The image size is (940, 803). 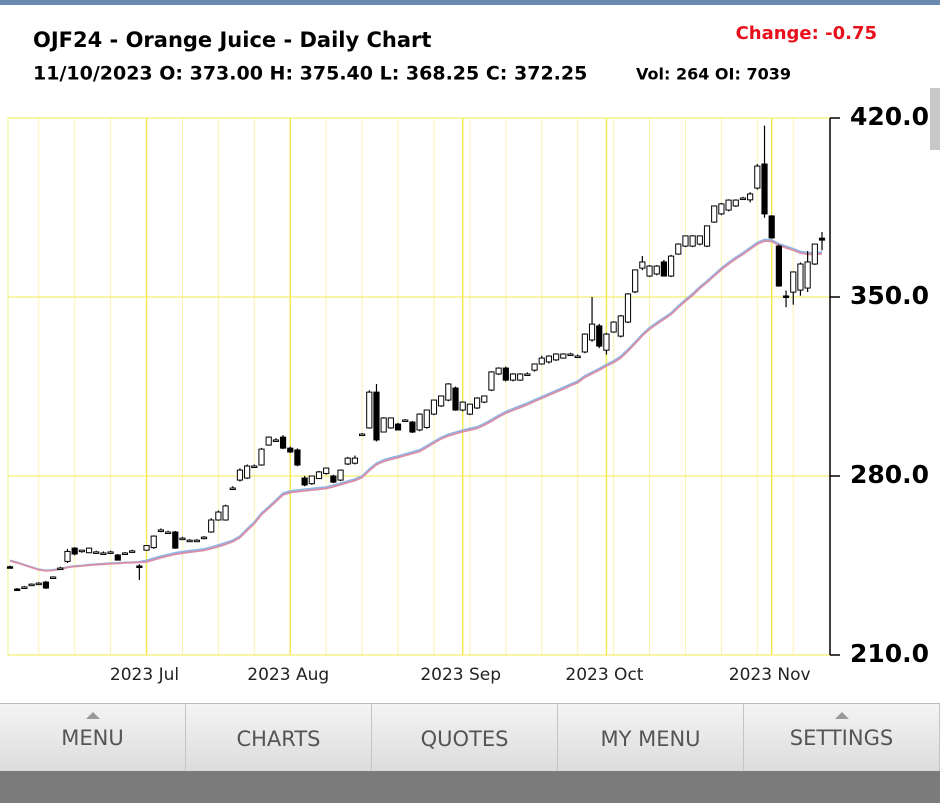 What do you see at coordinates (470, 2) in the screenshot?
I see `top-bar` at bounding box center [470, 2].